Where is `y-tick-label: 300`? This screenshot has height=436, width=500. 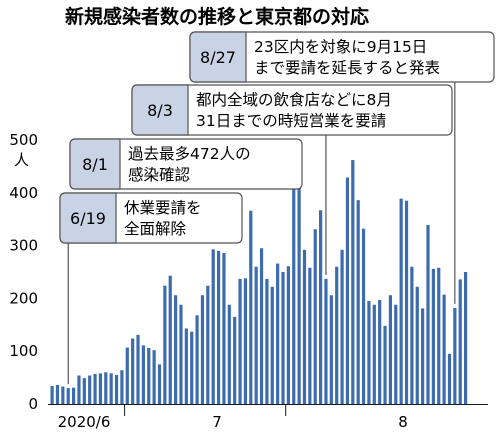
y-tick-label: 300 is located at coordinates (23, 246).